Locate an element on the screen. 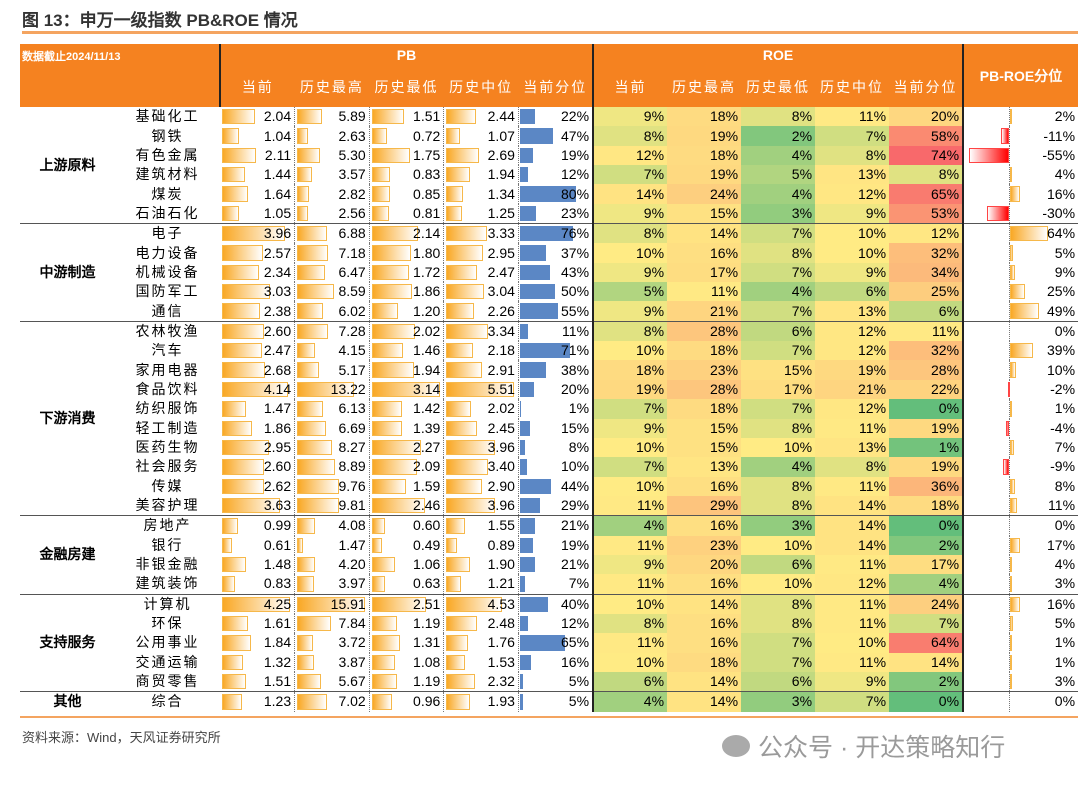 The image size is (1080, 787). roe-cell: 14% is located at coordinates (704, 701).